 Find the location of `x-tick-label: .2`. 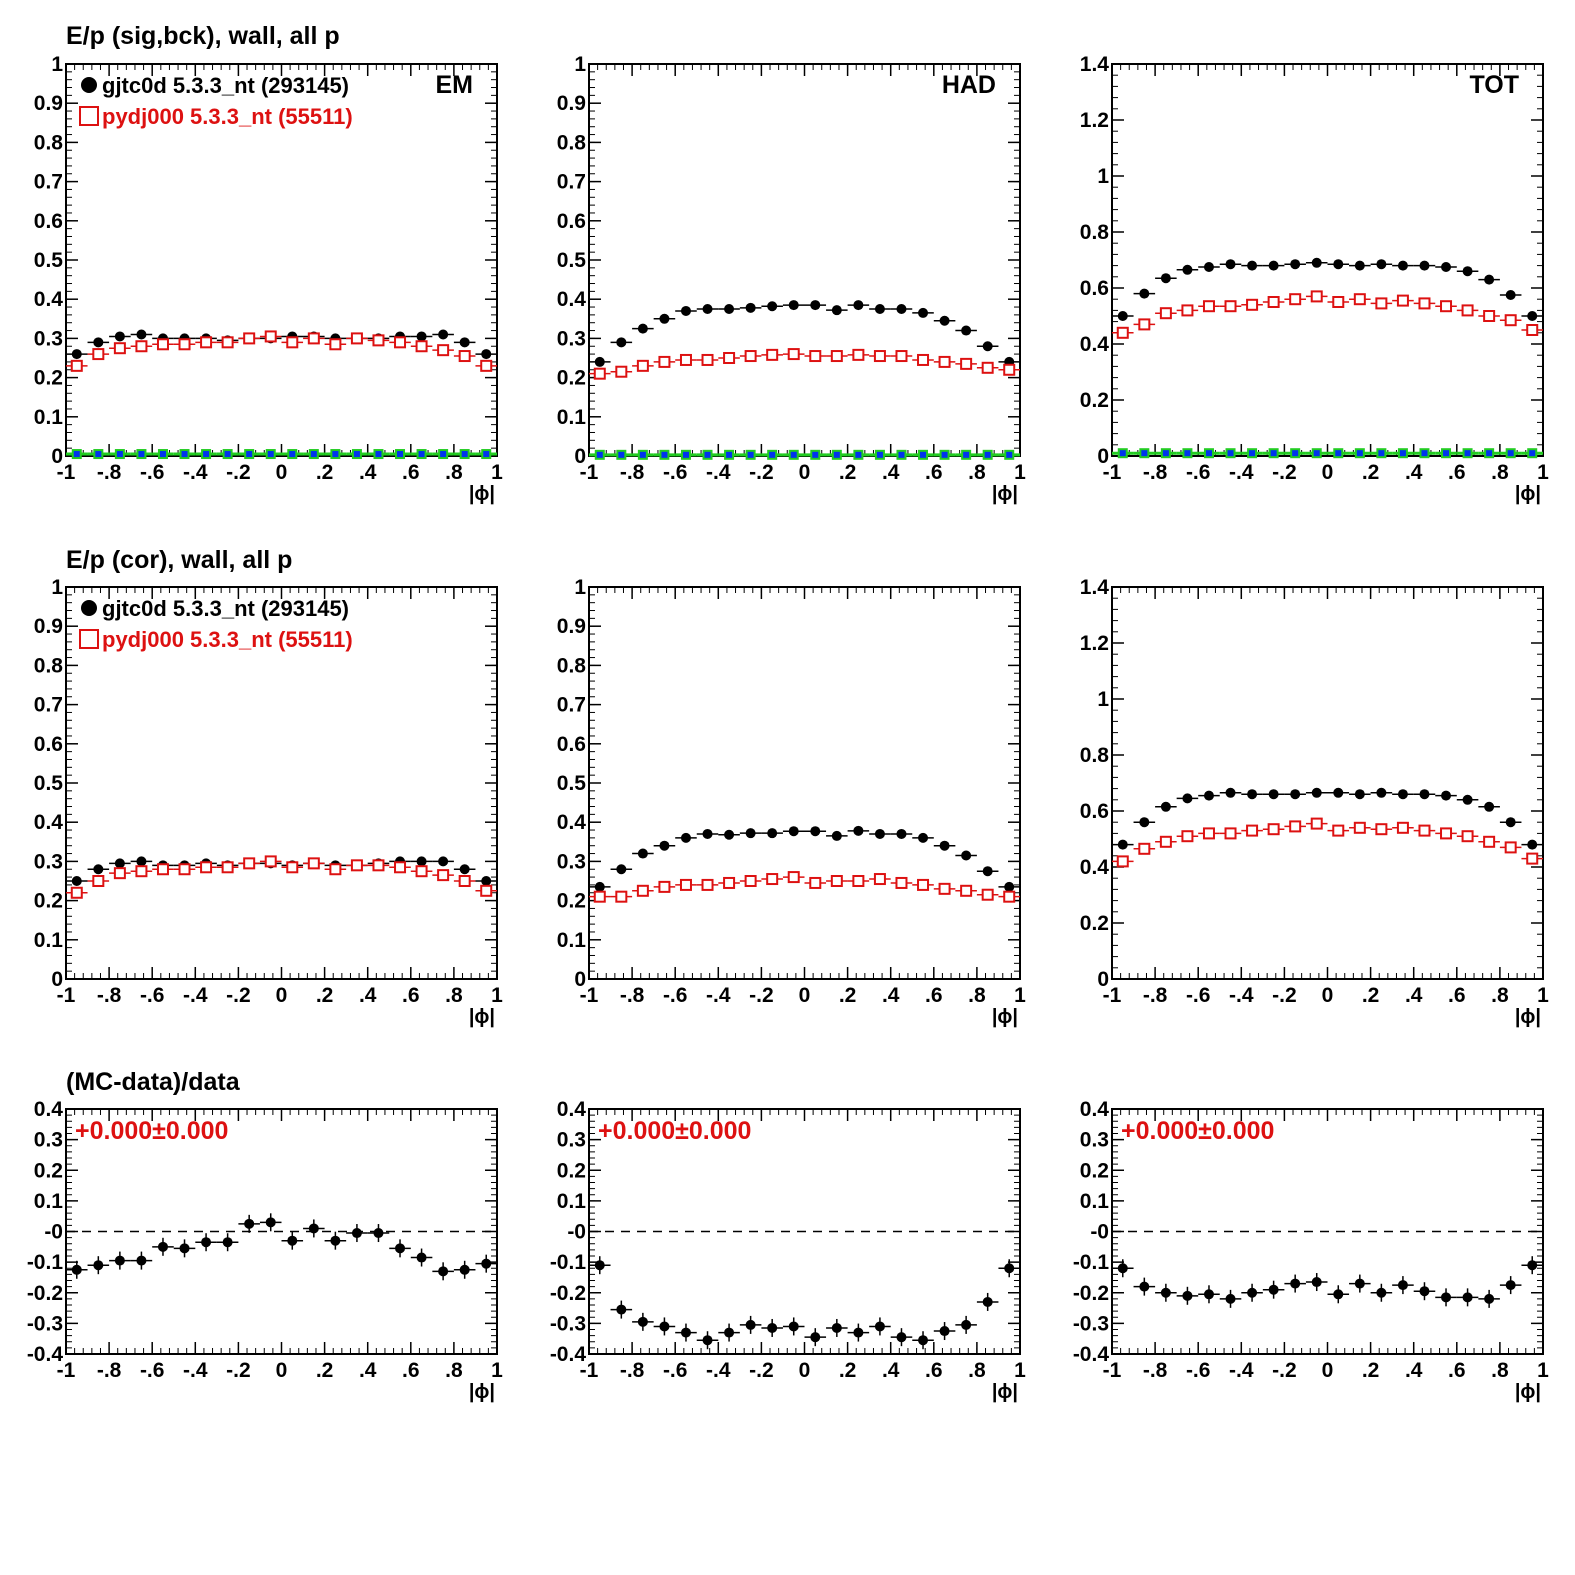

x-tick-label: .2 is located at coordinates (325, 472).